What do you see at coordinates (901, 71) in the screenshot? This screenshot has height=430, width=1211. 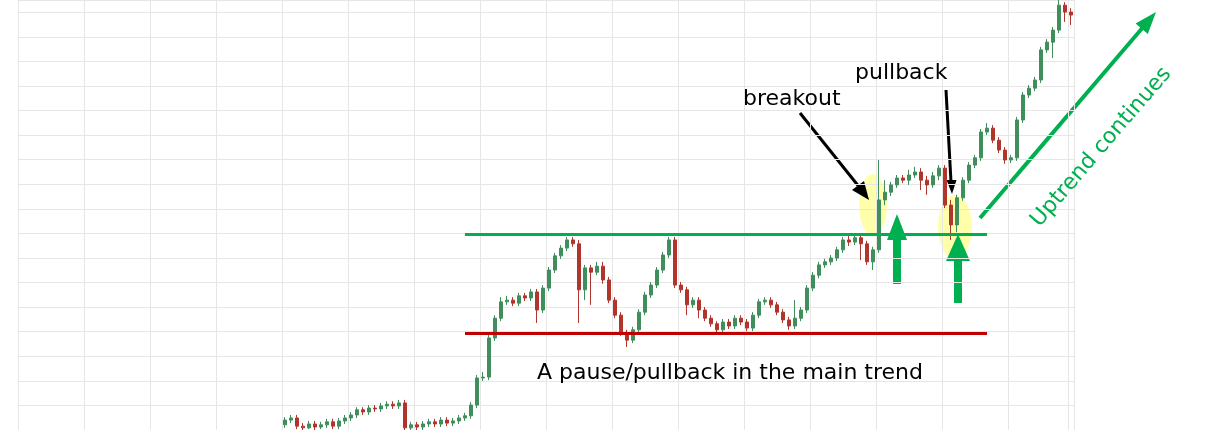 I see `annotation: pullback` at bounding box center [901, 71].